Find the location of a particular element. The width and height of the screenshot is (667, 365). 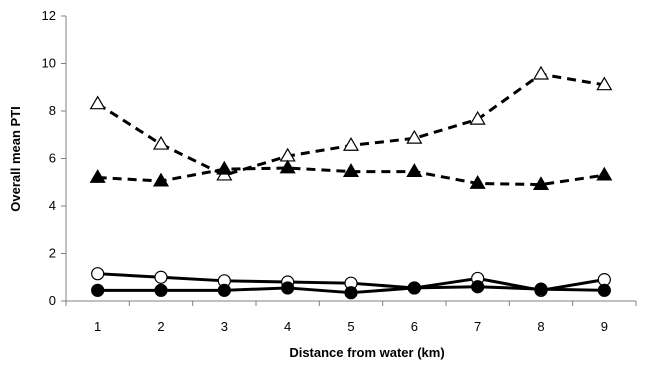

series-line is located at coordinates (351, 176).